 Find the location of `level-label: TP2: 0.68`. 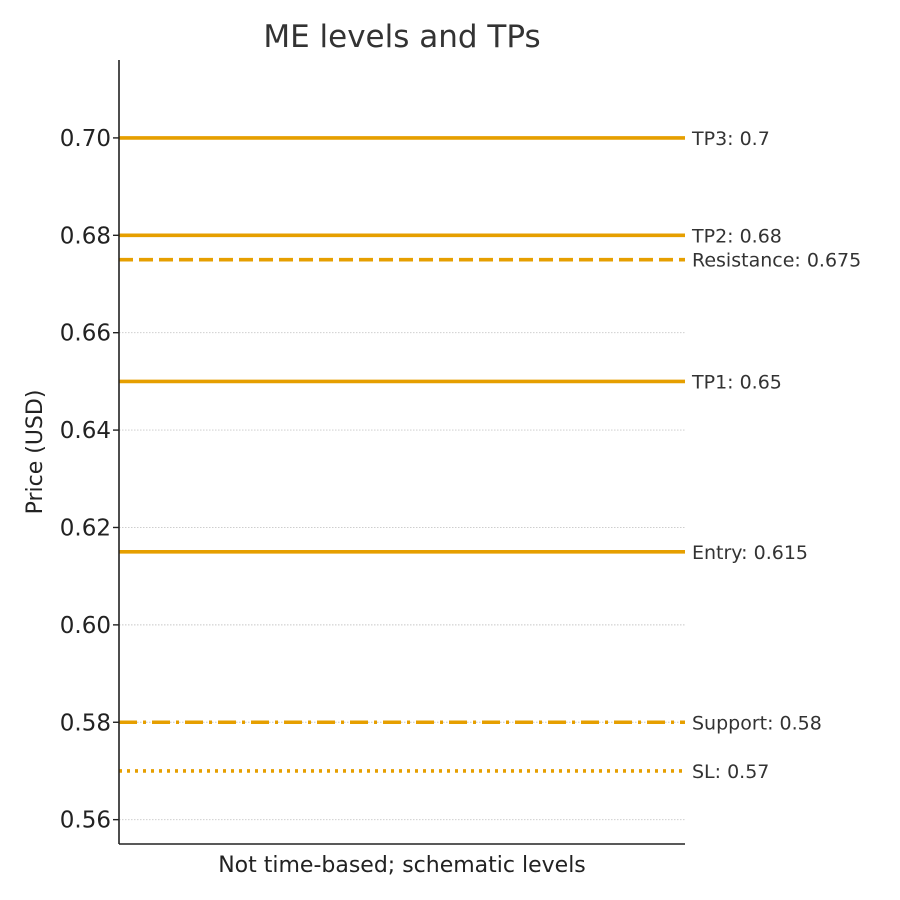

level-label: TP2: 0.68 is located at coordinates (736, 236).